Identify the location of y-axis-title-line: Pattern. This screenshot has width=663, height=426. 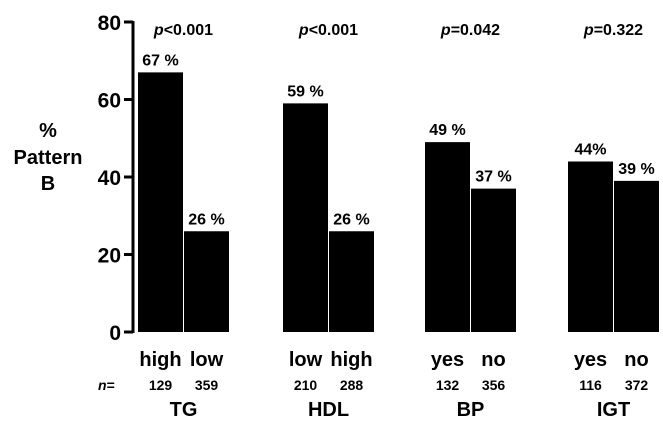
(48, 158).